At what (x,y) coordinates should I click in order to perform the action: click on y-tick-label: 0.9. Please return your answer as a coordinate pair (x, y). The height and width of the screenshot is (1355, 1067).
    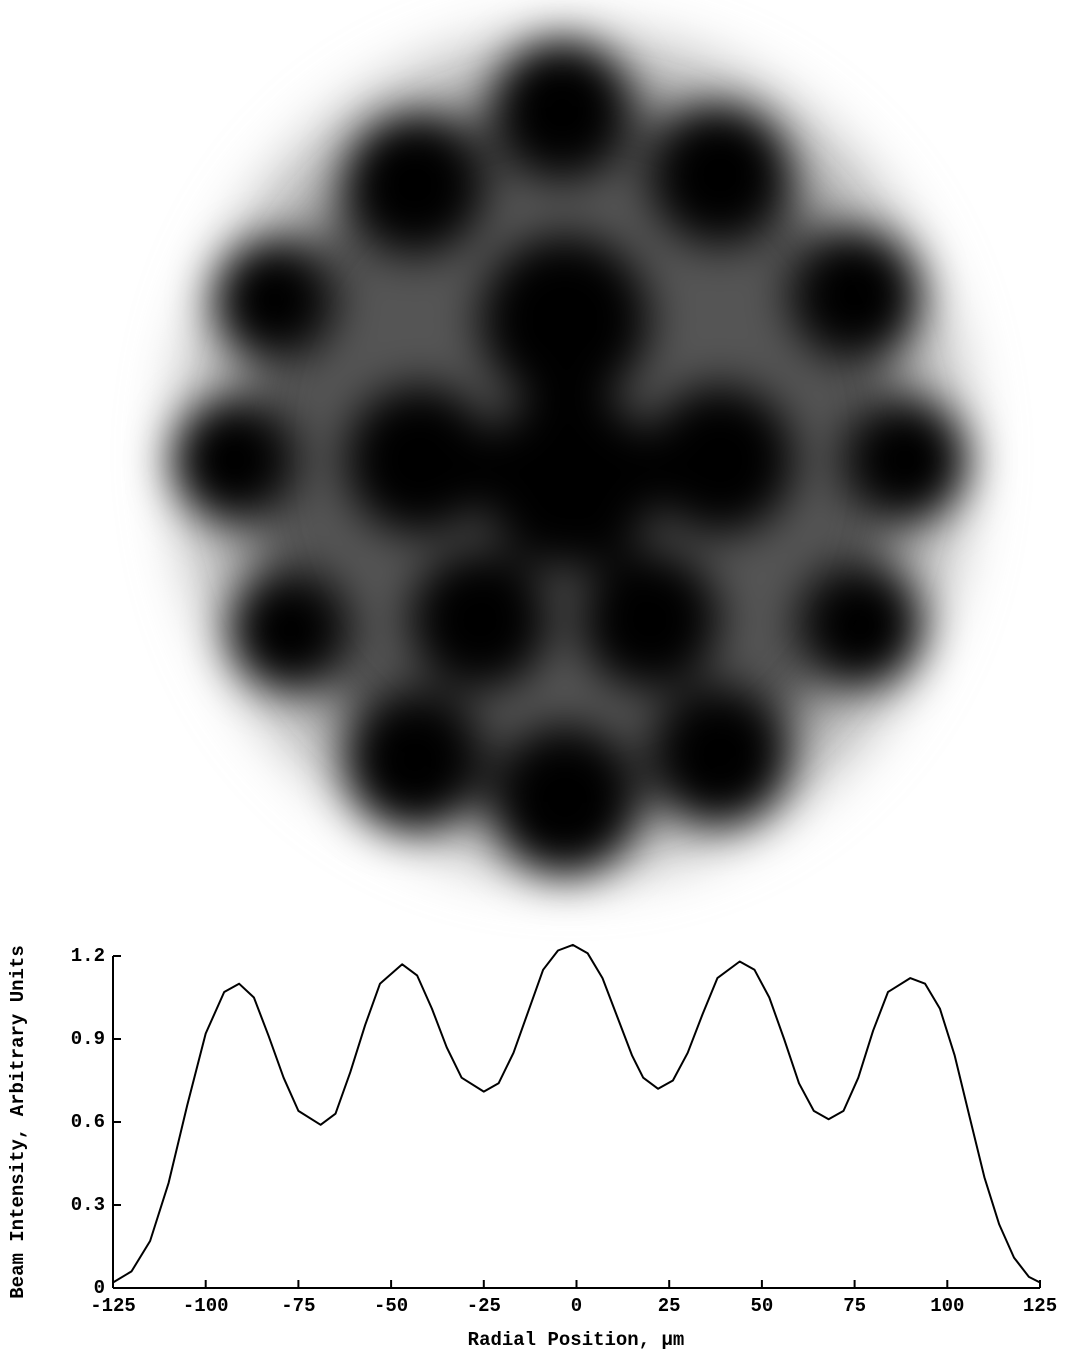
    Looking at the image, I should click on (88, 1039).